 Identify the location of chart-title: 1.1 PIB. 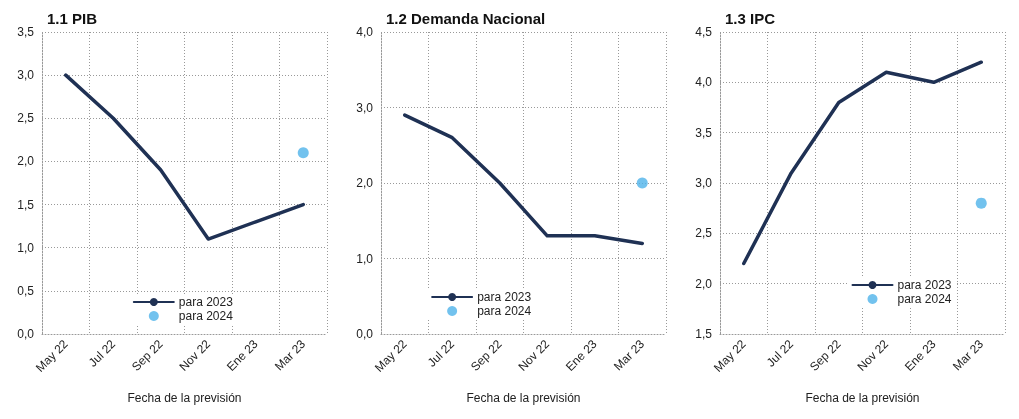
(72, 18).